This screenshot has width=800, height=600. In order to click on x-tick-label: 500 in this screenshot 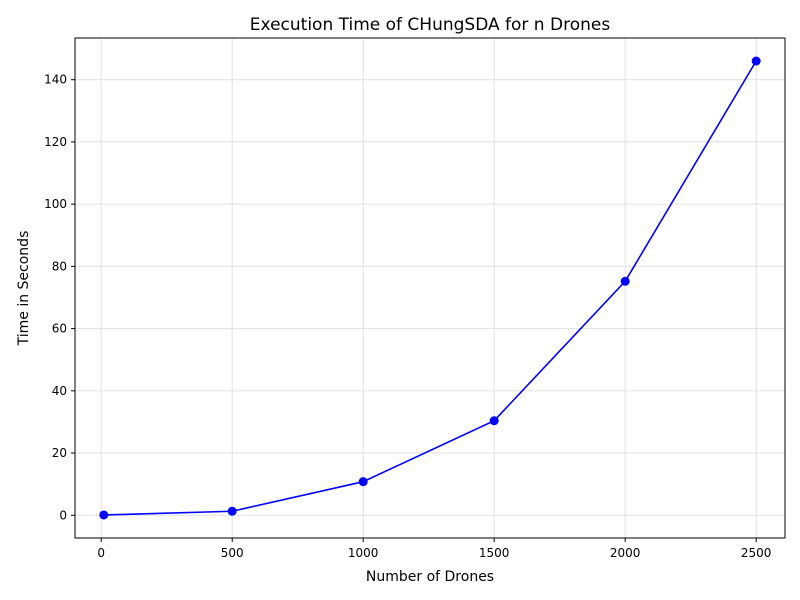, I will do `click(232, 553)`.